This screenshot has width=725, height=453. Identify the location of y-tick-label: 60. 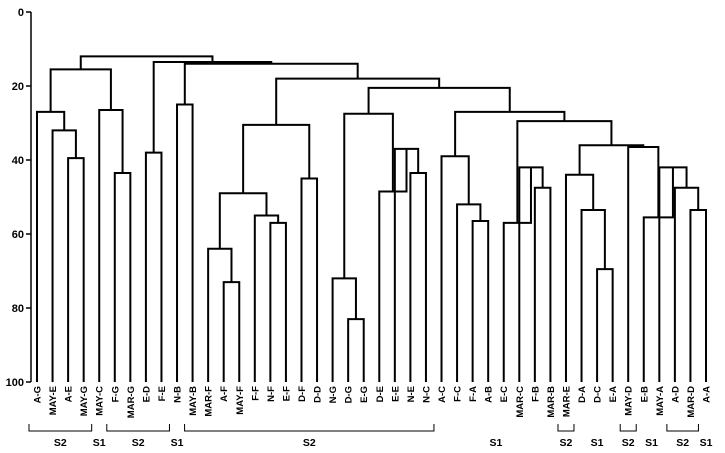
(18, 235).